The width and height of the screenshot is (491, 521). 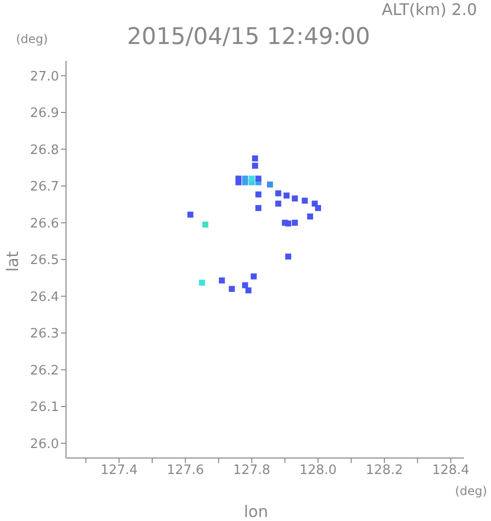 What do you see at coordinates (44, 76) in the screenshot?
I see `y-tick-label: 27.0` at bounding box center [44, 76].